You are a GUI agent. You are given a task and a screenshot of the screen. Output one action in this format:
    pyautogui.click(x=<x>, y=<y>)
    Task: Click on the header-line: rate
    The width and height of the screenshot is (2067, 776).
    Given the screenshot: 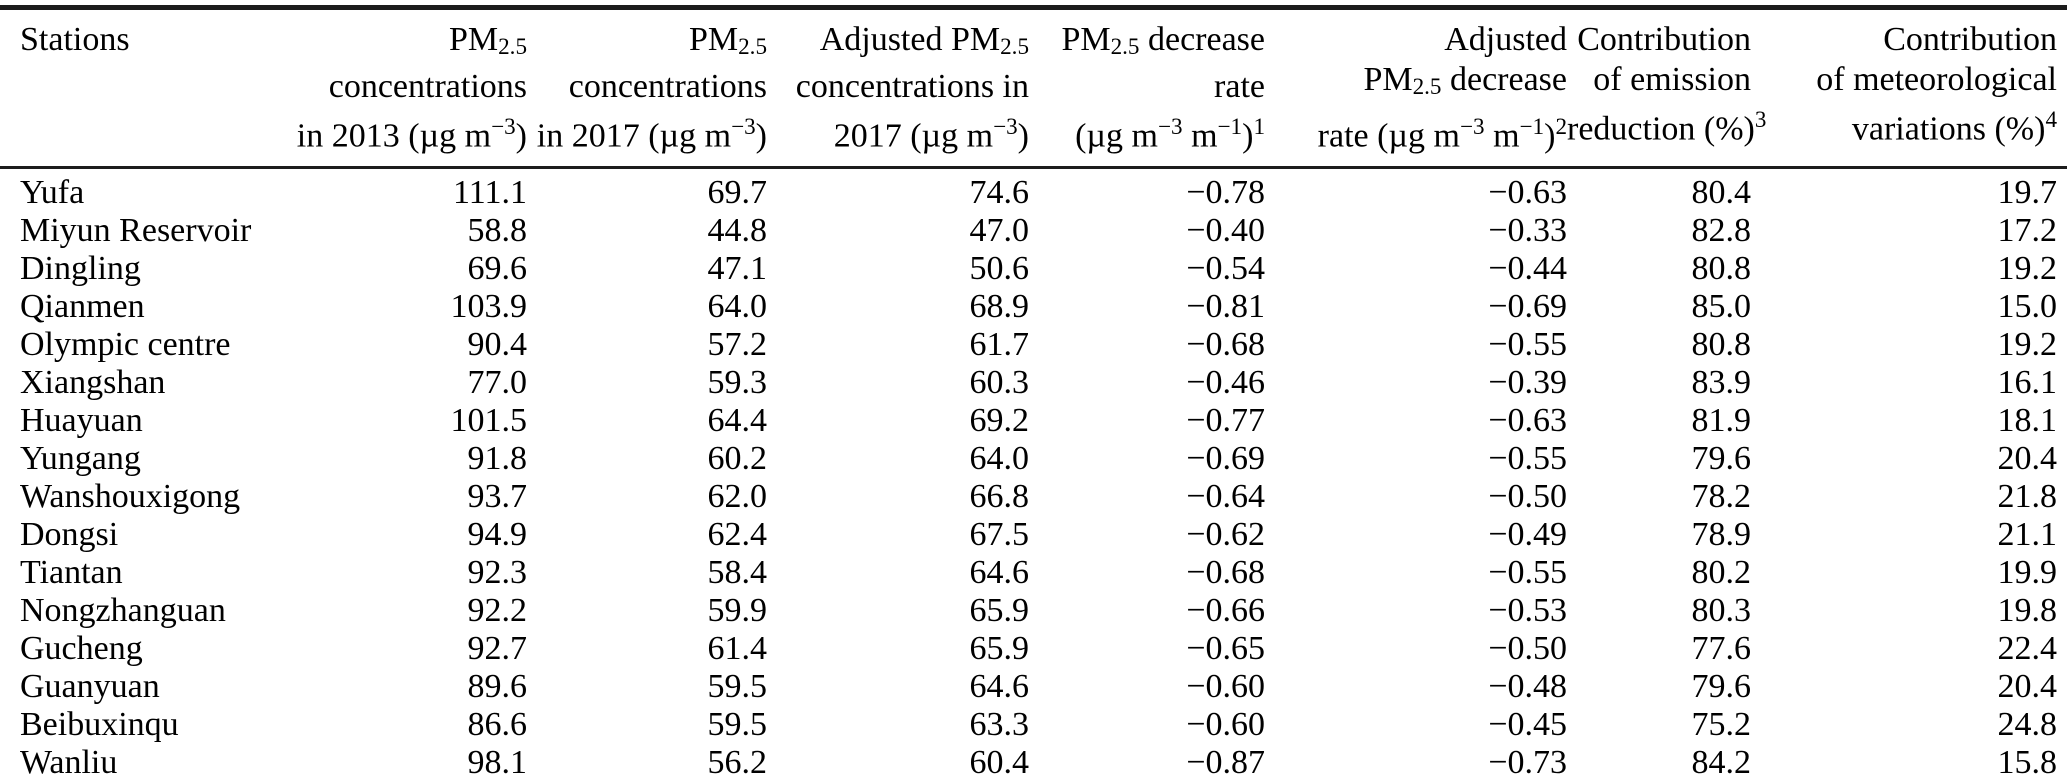 What is the action you would take?
    pyautogui.click(x=1239, y=87)
    